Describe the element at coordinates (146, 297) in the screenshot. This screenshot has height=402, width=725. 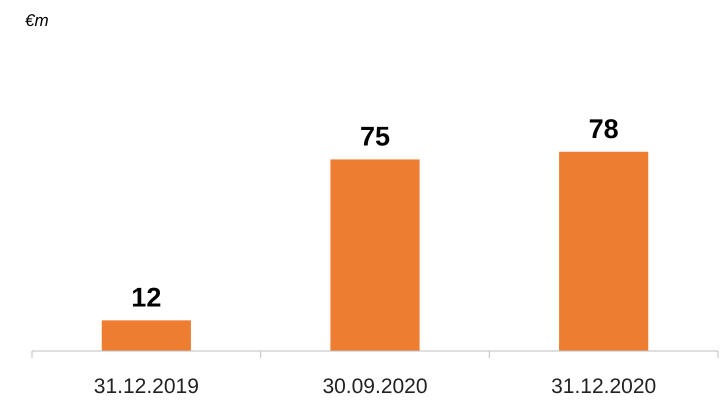
I see `data-label: 12` at that location.